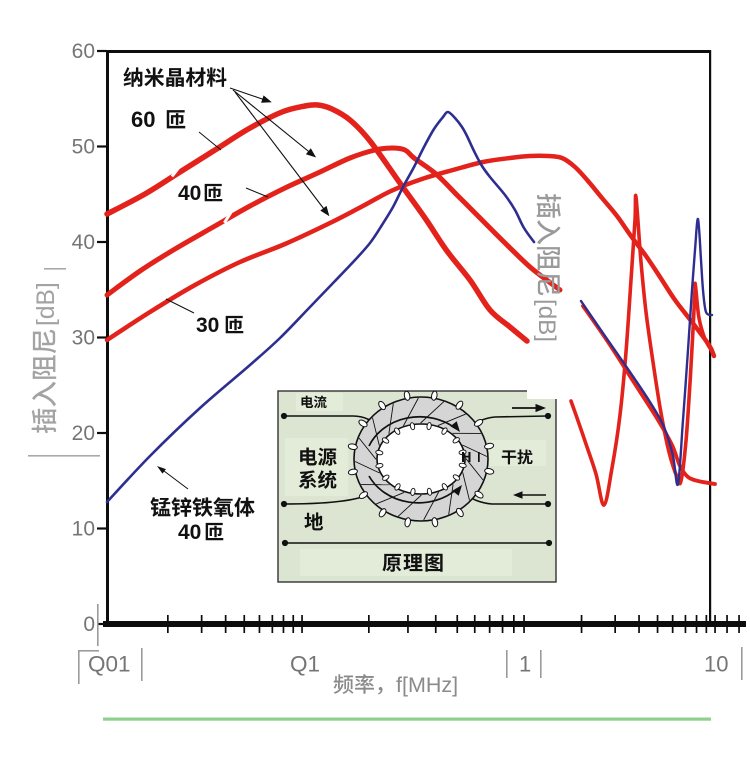 Image resolution: width=750 pixels, height=765 pixels. I want to click on svg-text: 20, so click(83, 433).